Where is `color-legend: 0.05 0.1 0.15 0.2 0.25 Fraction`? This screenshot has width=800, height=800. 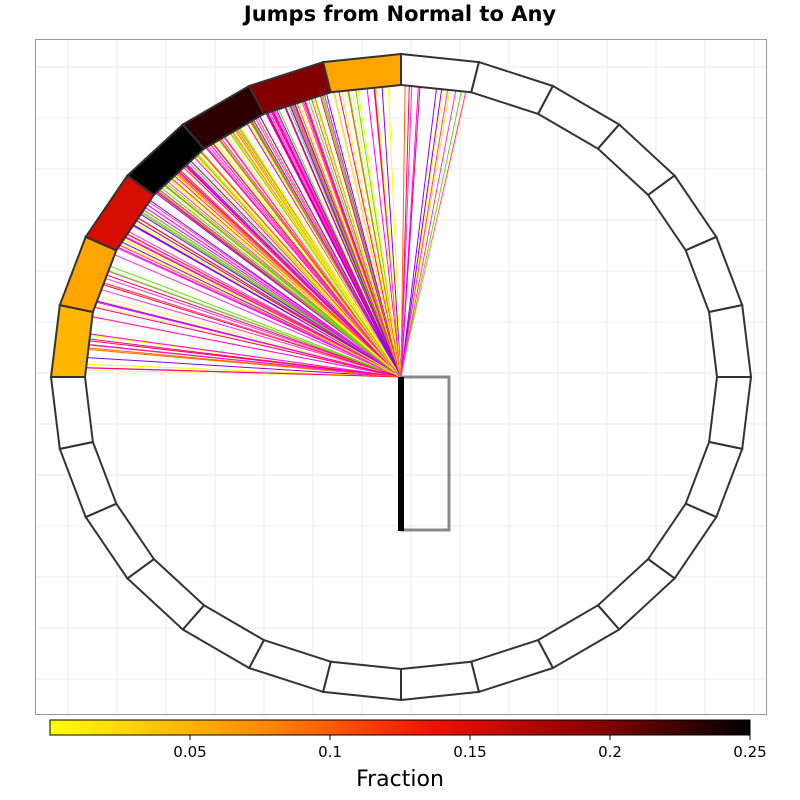
color-legend: 0.05 0.1 0.15 0.2 0.25 Fraction is located at coordinates (408, 755).